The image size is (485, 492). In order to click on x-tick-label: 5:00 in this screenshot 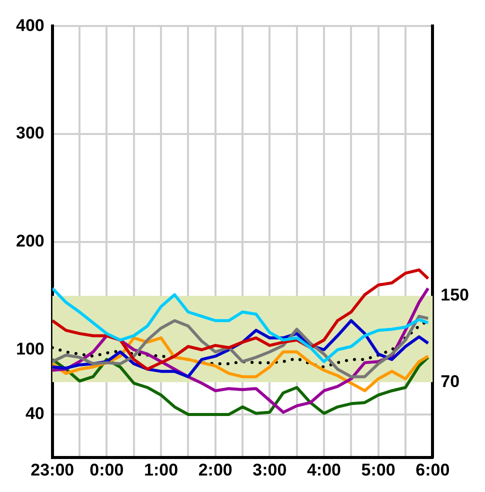, I will do `click(378, 470)`.